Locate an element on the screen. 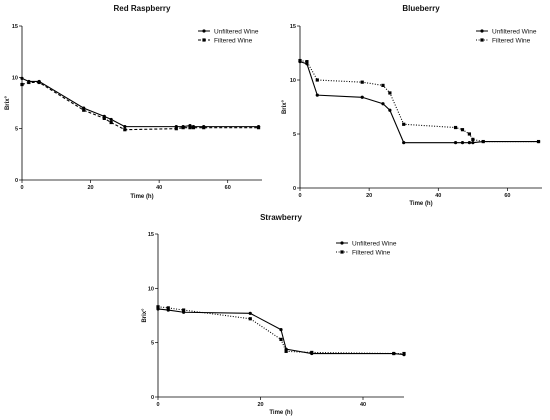 The image size is (550, 420). chart-title: Red Raspberry is located at coordinates (142, 8).